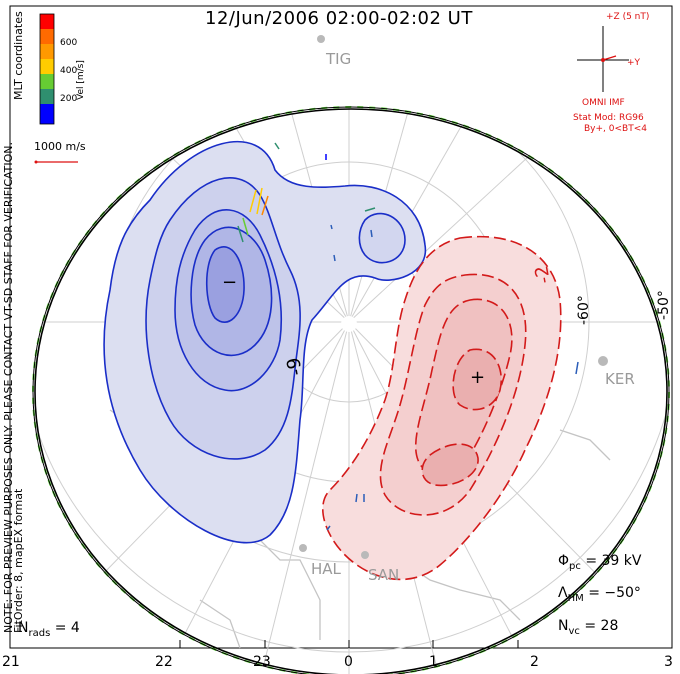 The height and width of the screenshot is (674, 680). I want to click on velocity-colorbar, so click(47, 69).